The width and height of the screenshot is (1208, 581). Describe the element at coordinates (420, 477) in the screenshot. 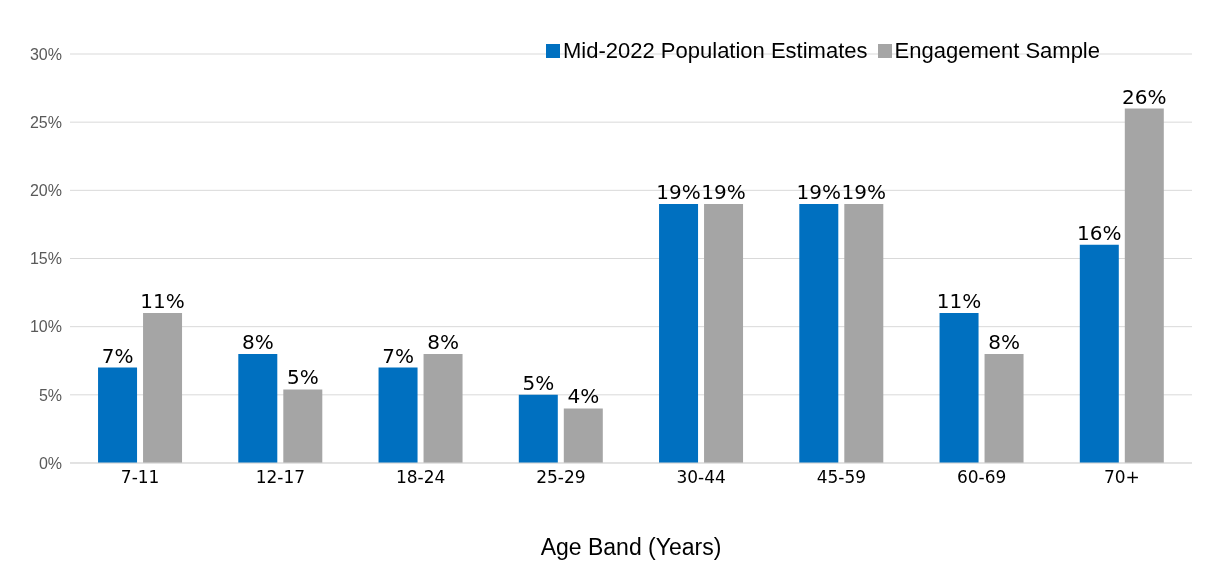

I see `x-tick-label: 18-24` at that location.